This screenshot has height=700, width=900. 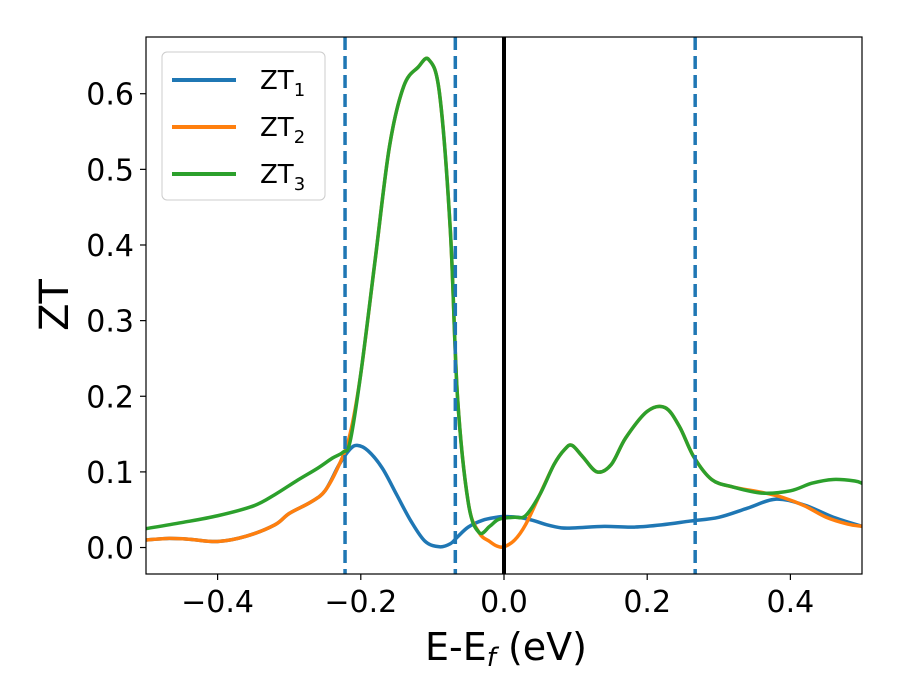 What do you see at coordinates (110, 397) in the screenshot?
I see `y-tick-label: 0.2` at bounding box center [110, 397].